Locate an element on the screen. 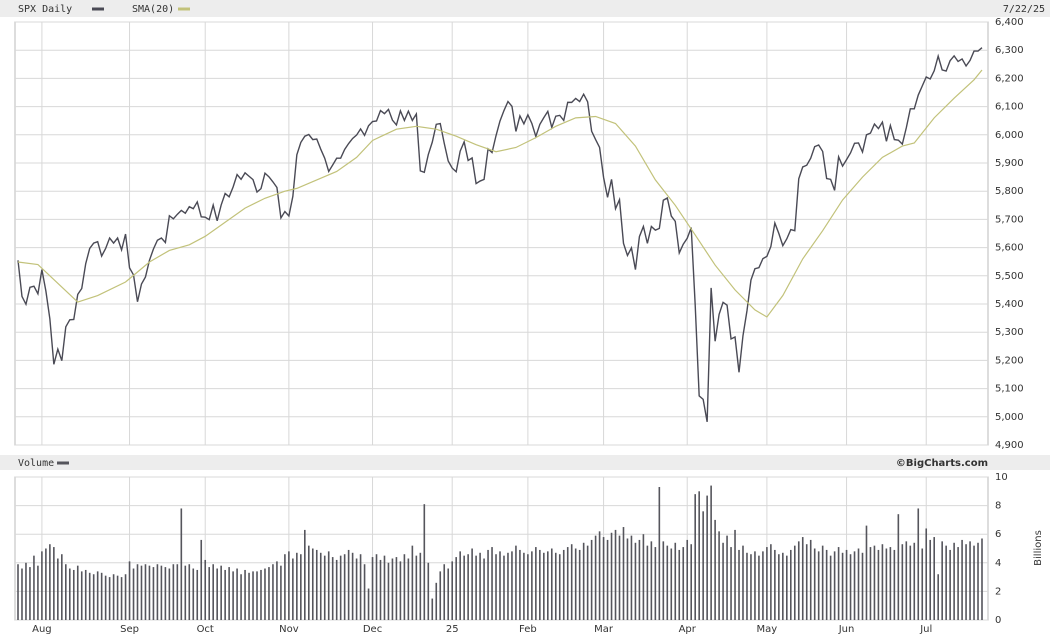  x-tick-label: Aug is located at coordinates (42, 629).